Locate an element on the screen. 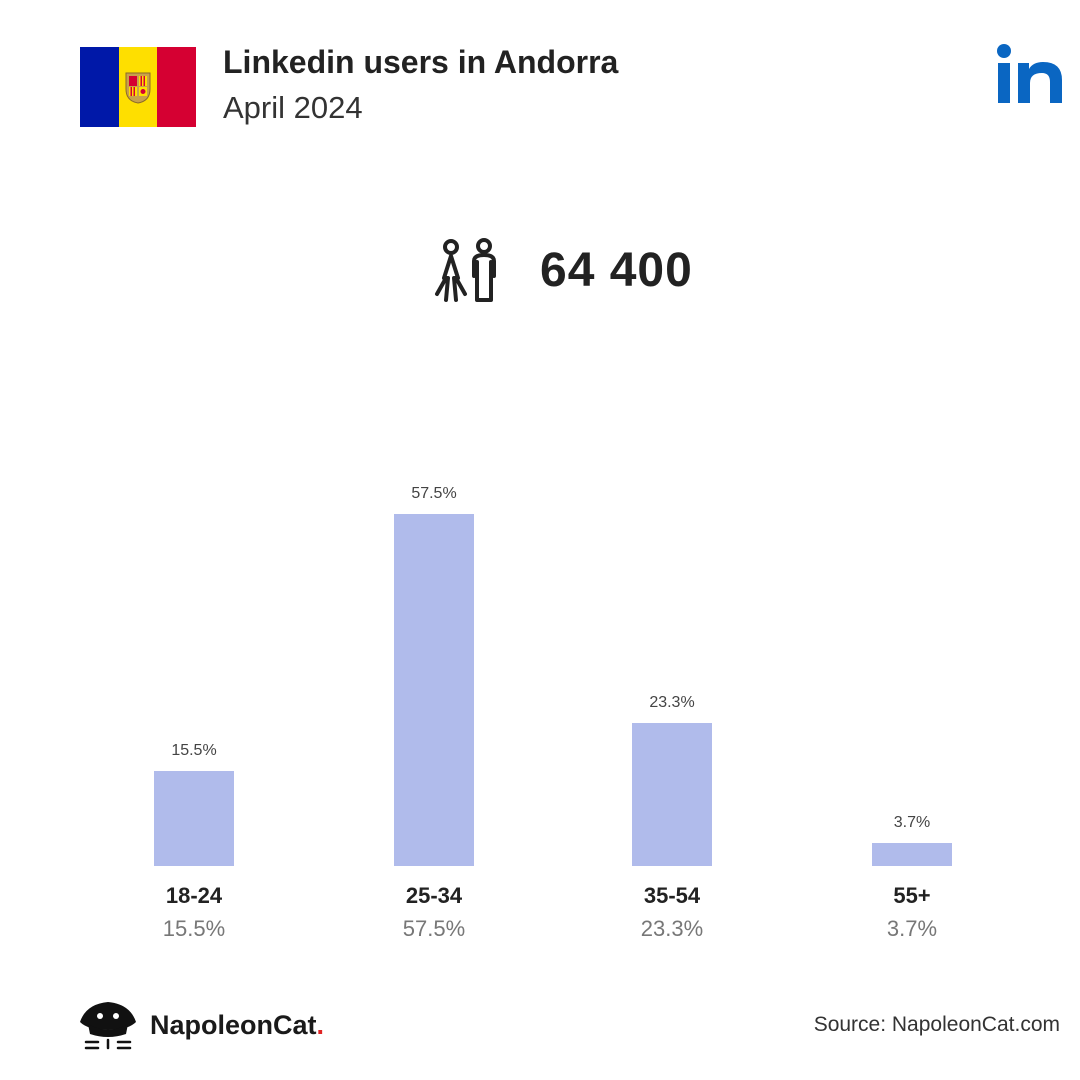  total-users: 64 400 is located at coordinates (562, 270).